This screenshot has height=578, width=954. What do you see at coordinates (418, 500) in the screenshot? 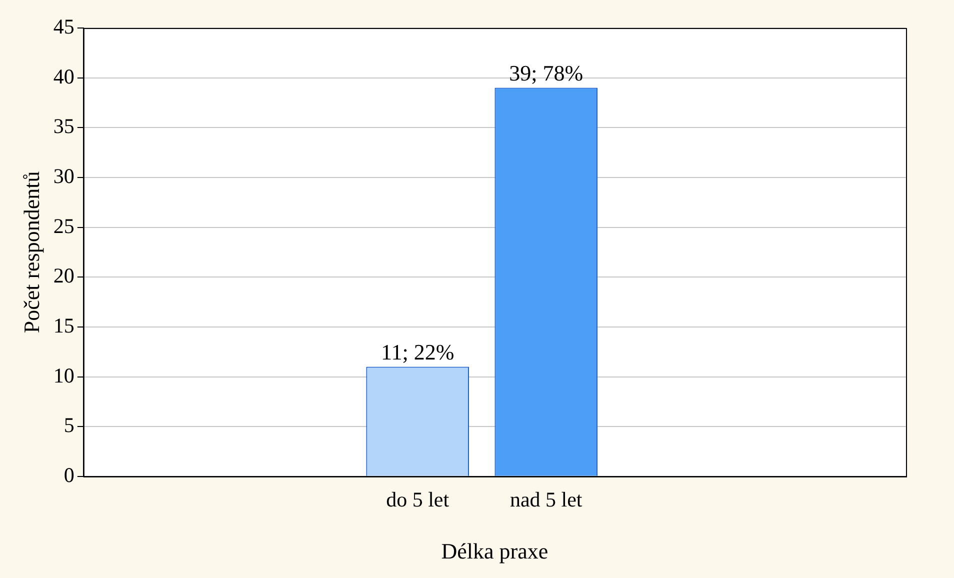
I see `x-tick-label: do 5 let` at bounding box center [418, 500].